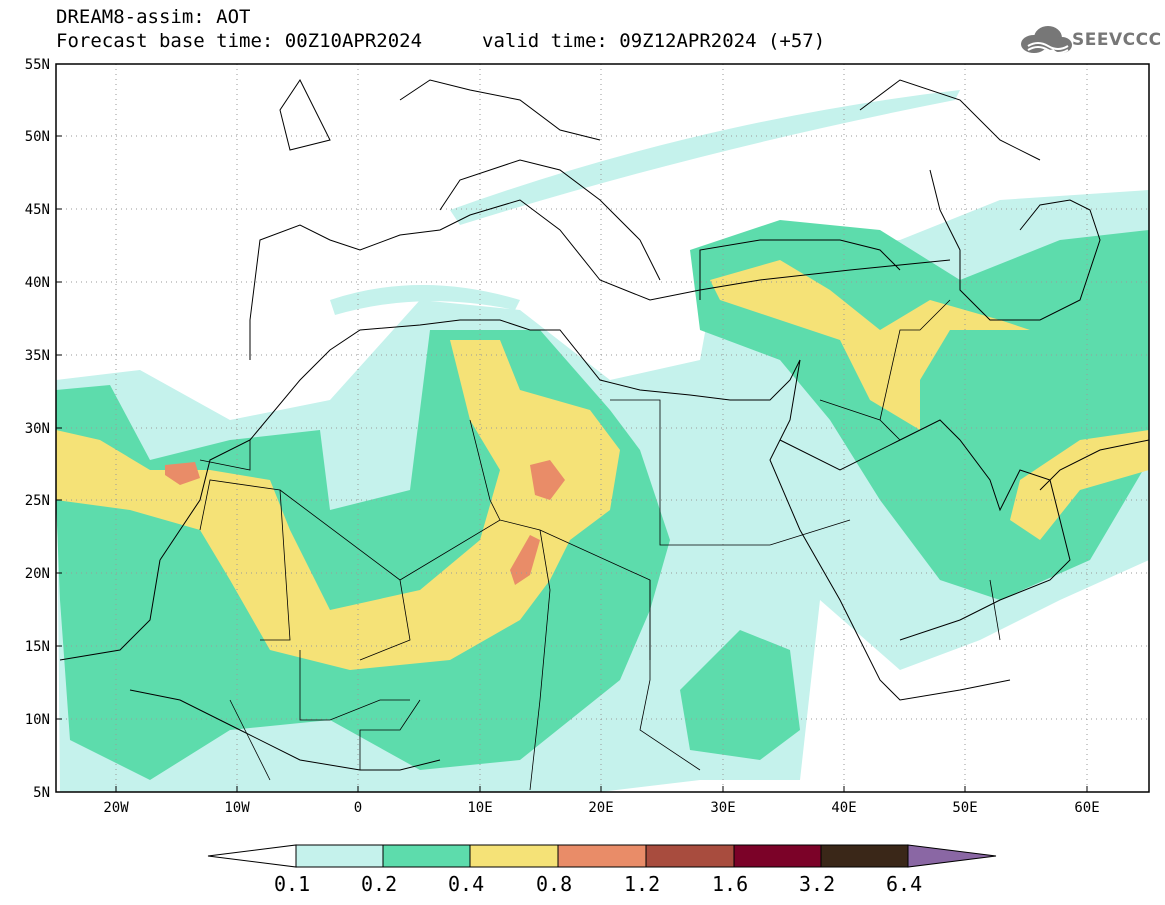  I want to click on seevccc-logo-text: SEEVCCC, so click(1117, 40).